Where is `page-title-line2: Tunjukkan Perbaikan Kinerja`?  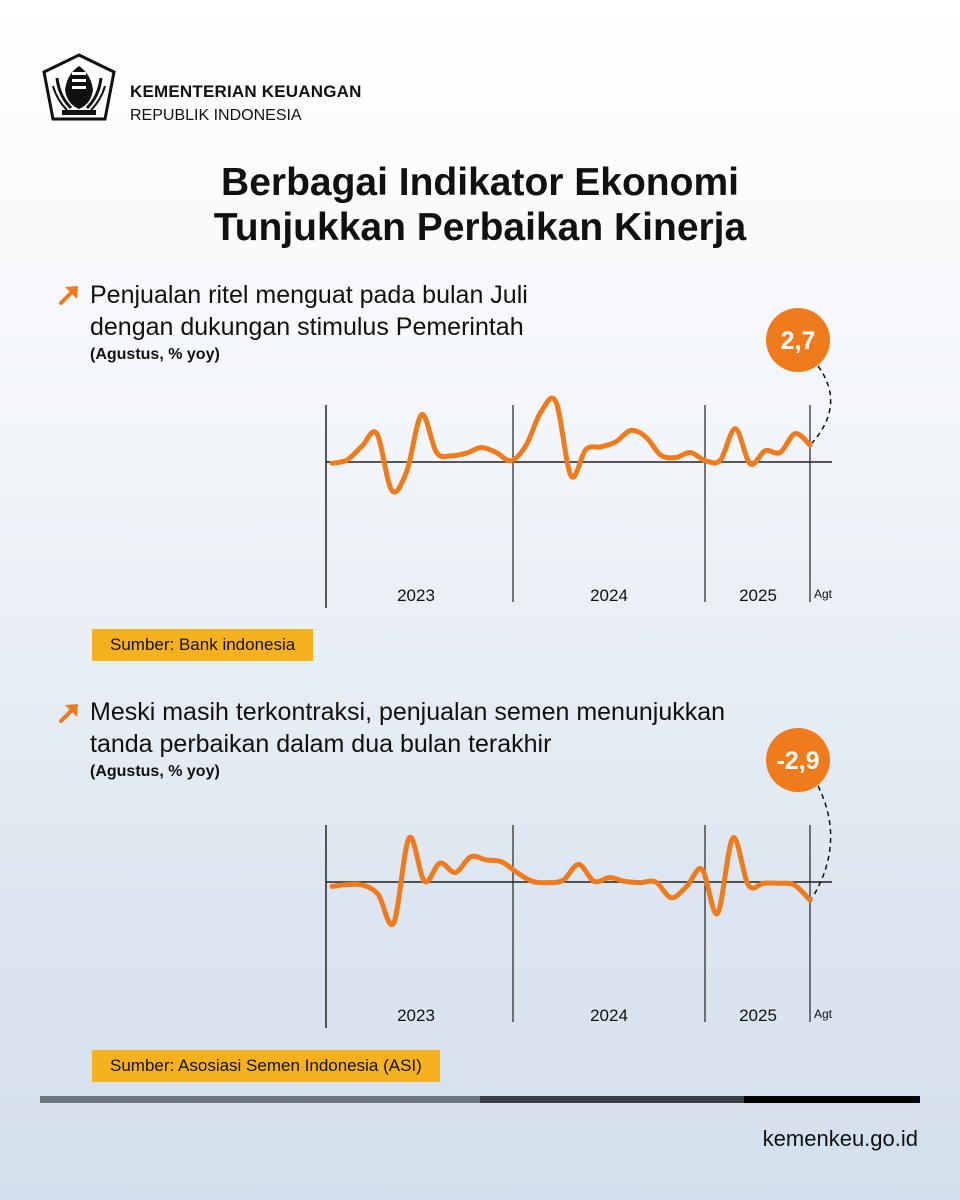 page-title-line2: Tunjukkan Perbaikan Kinerja is located at coordinates (480, 227).